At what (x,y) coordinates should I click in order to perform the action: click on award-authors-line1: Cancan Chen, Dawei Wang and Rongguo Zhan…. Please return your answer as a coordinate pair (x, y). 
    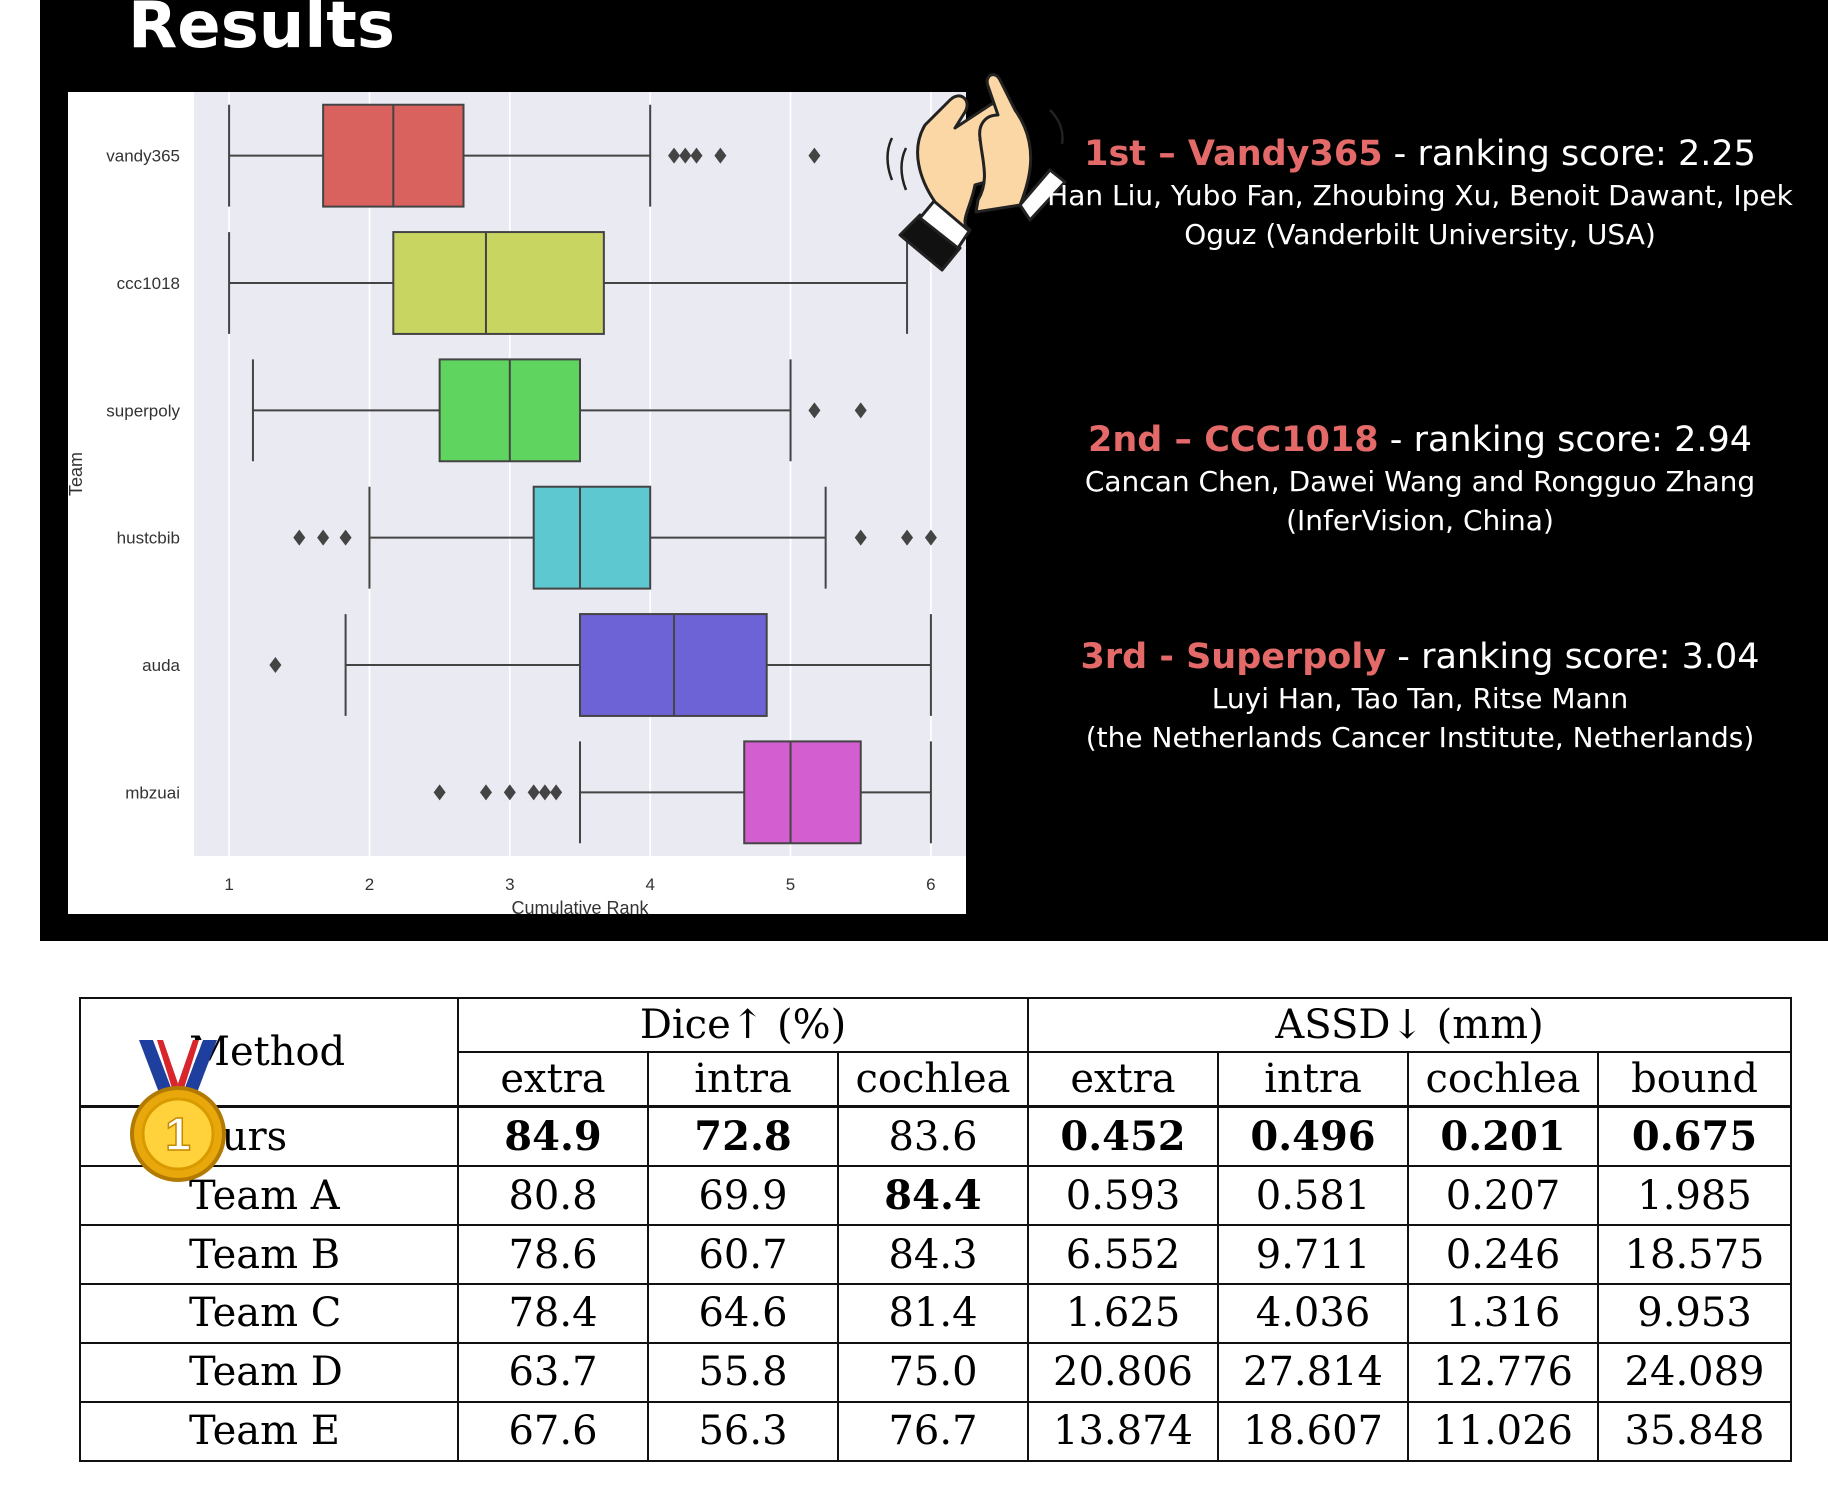
    Looking at the image, I should click on (1420, 481).